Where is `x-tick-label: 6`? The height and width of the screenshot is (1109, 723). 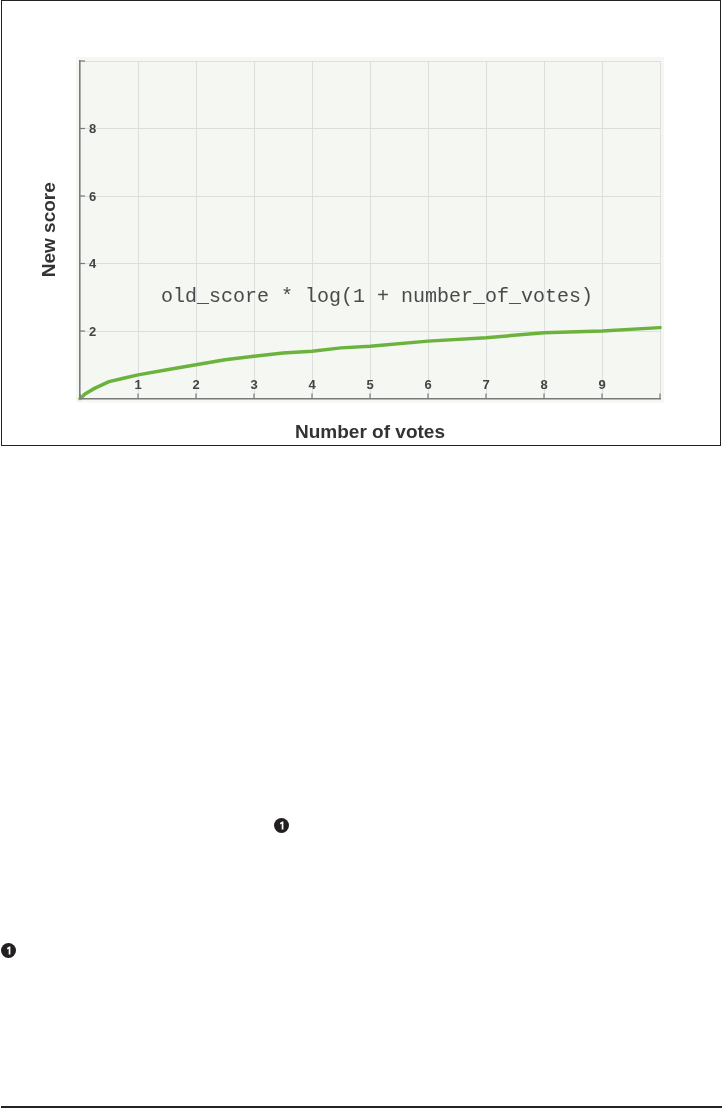
x-tick-label: 6 is located at coordinates (428, 384).